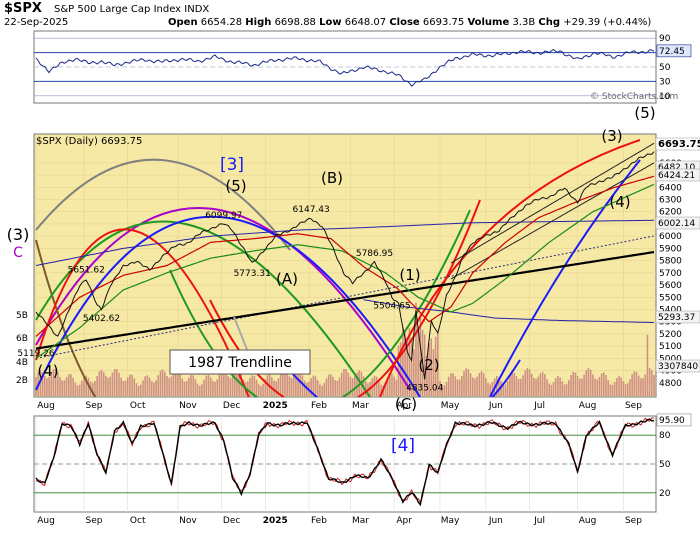 The width and height of the screenshot is (700, 534). What do you see at coordinates (47, 371) in the screenshot?
I see `wave-count-label: (4)` at bounding box center [47, 371].